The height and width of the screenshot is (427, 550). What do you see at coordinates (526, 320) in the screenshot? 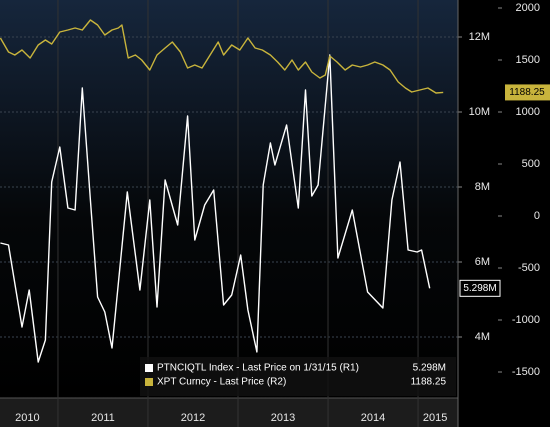
I see `y2-tick-label: -1000` at bounding box center [526, 320].